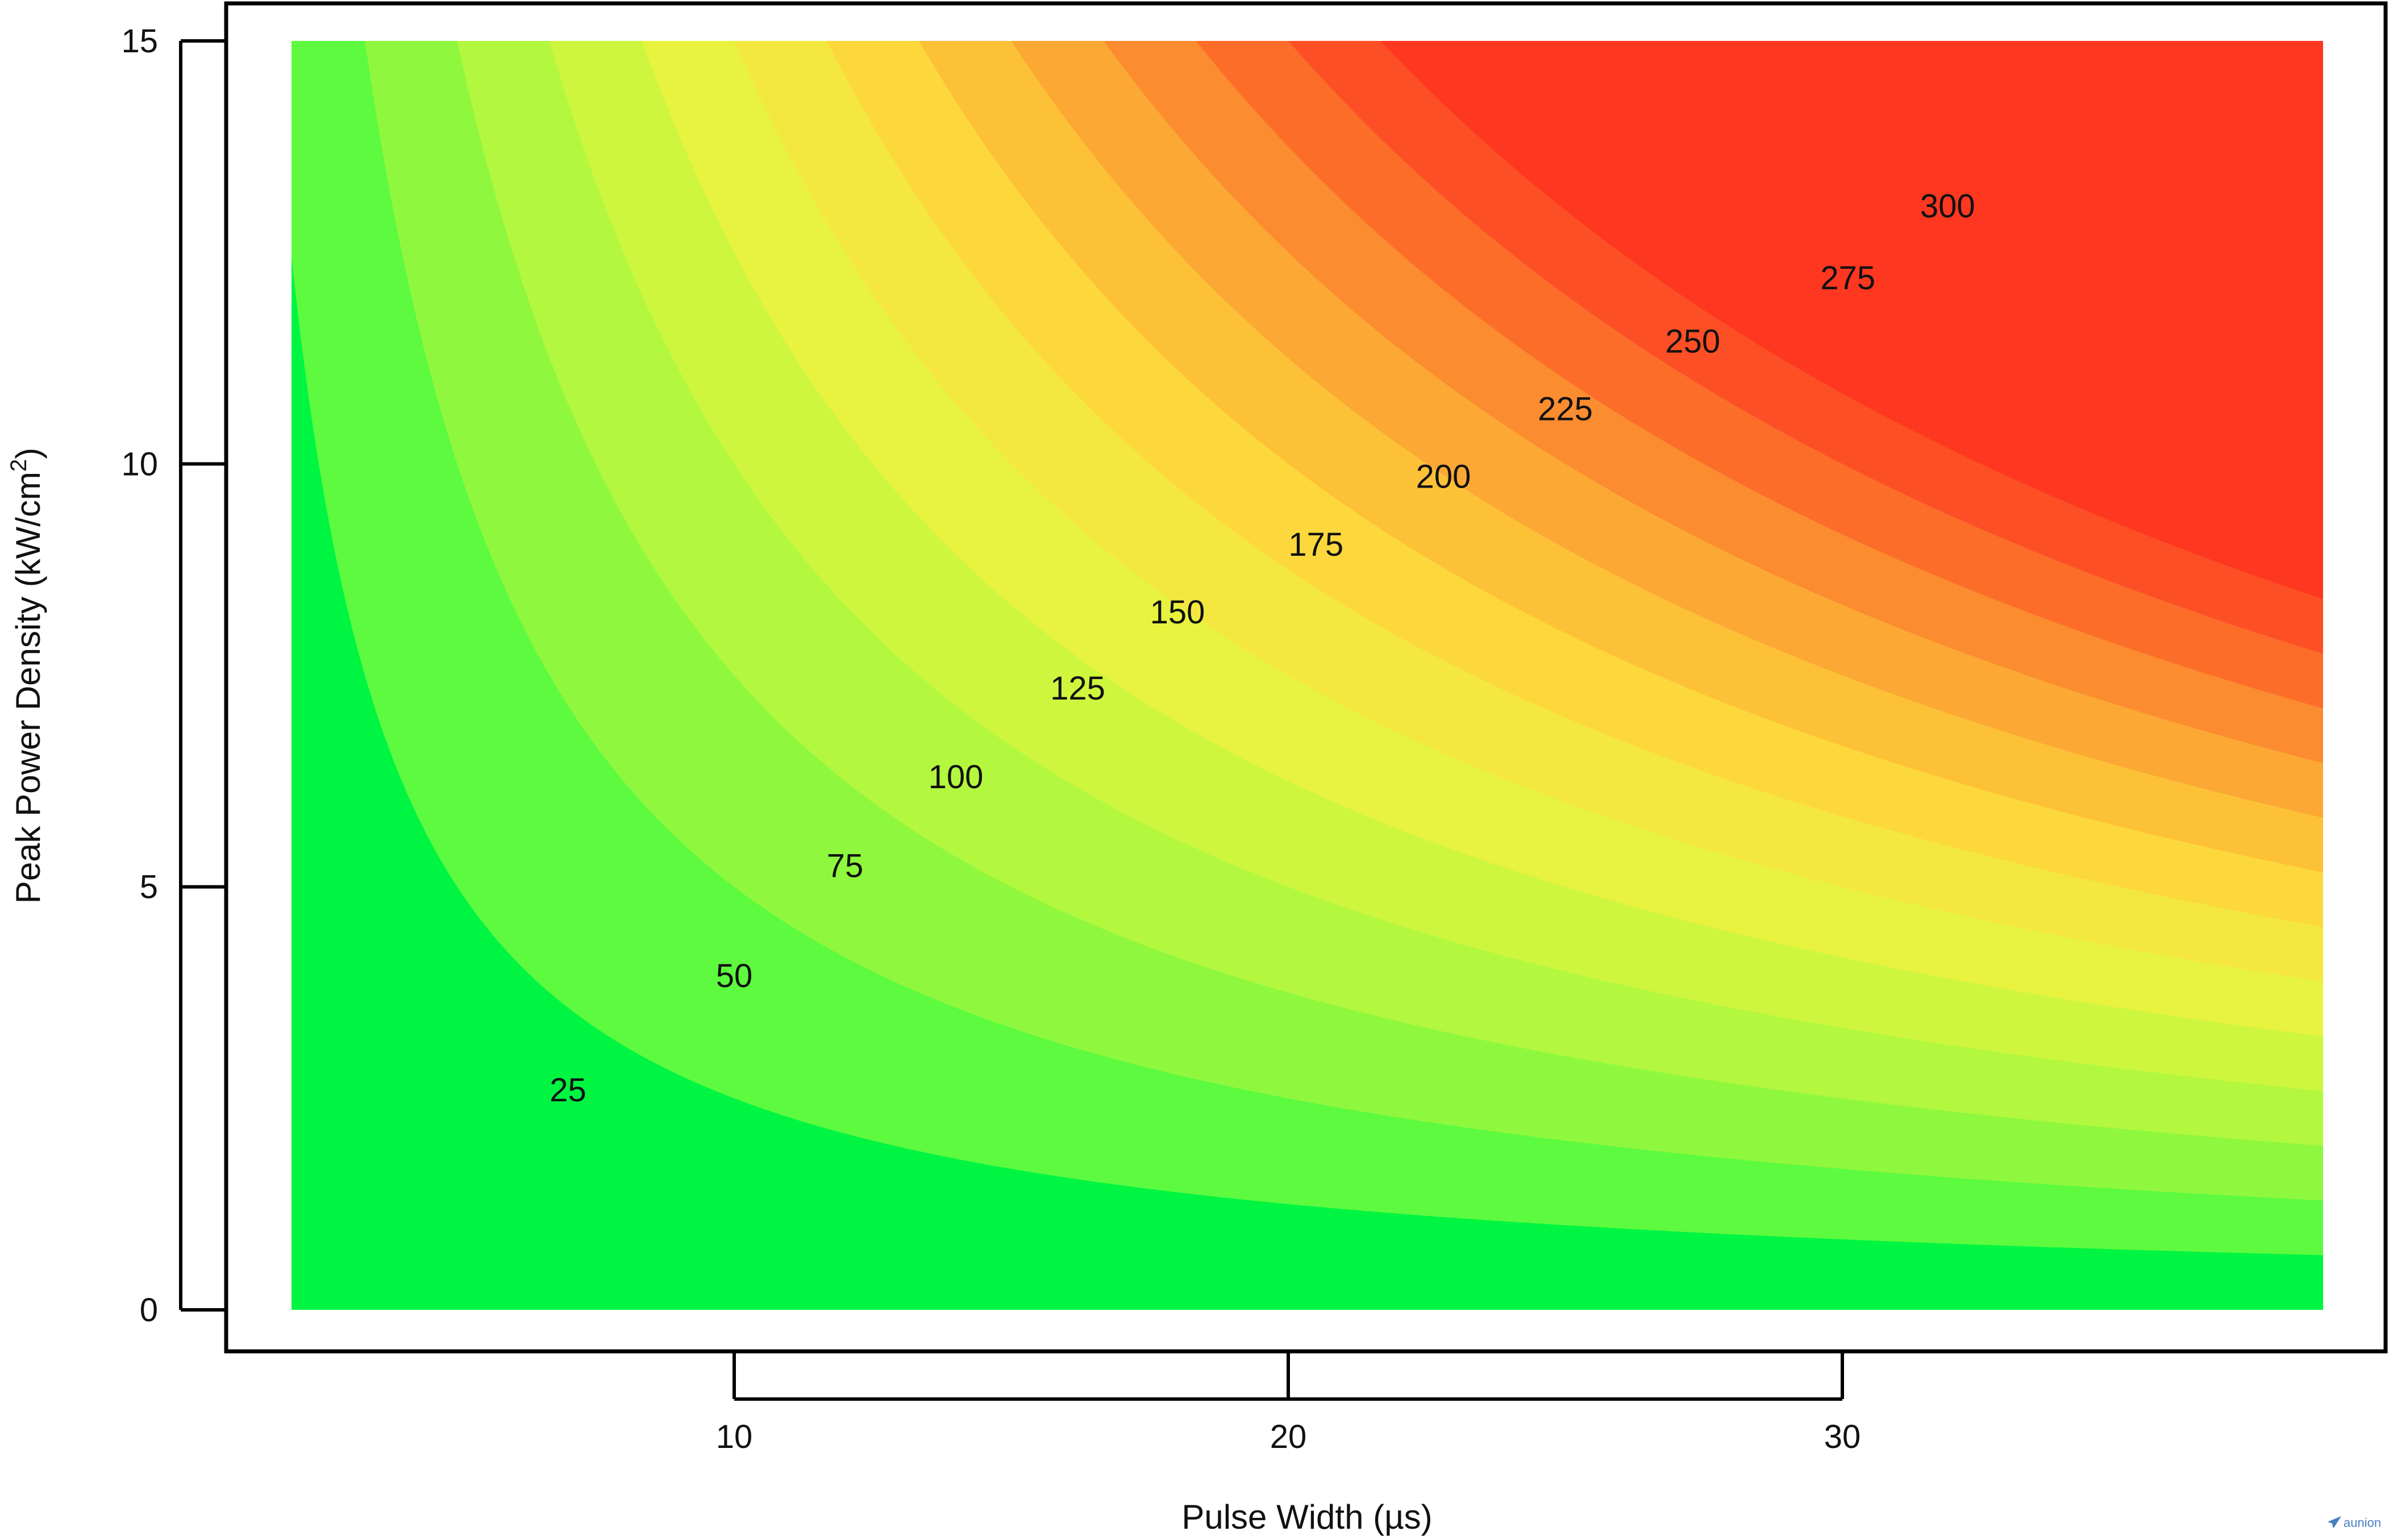 This screenshot has height=1540, width=2389. I want to click on contour-label-275: 275, so click(1847, 278).